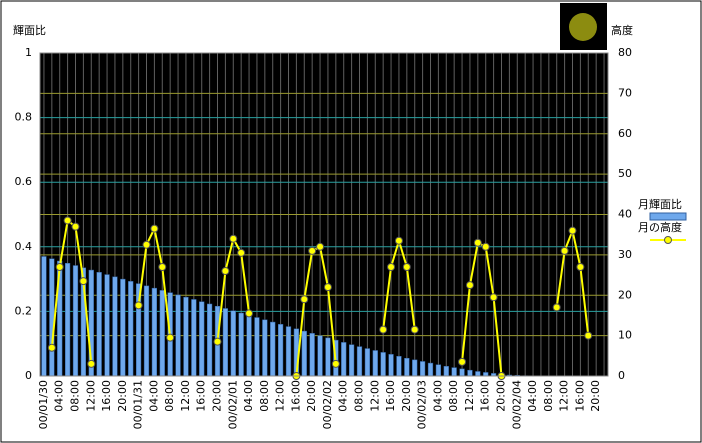 The image size is (702, 443). I want to click on y2-tick-label: 20, so click(625, 294).